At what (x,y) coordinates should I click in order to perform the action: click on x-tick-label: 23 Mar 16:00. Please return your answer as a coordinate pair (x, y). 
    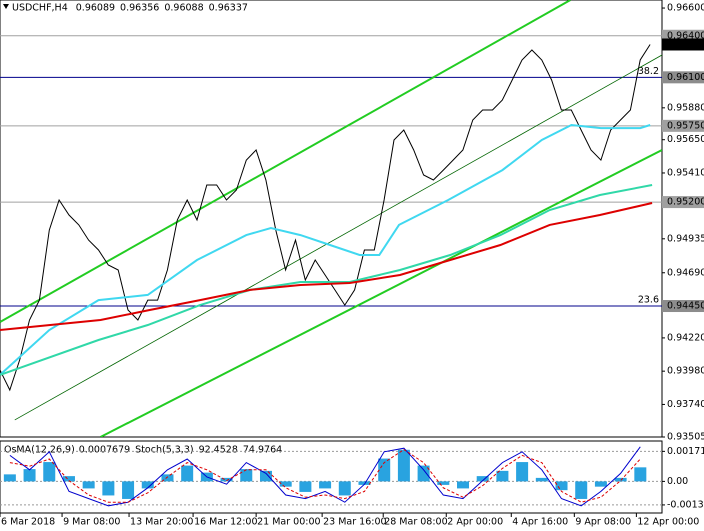
    Looking at the image, I should click on (354, 522).